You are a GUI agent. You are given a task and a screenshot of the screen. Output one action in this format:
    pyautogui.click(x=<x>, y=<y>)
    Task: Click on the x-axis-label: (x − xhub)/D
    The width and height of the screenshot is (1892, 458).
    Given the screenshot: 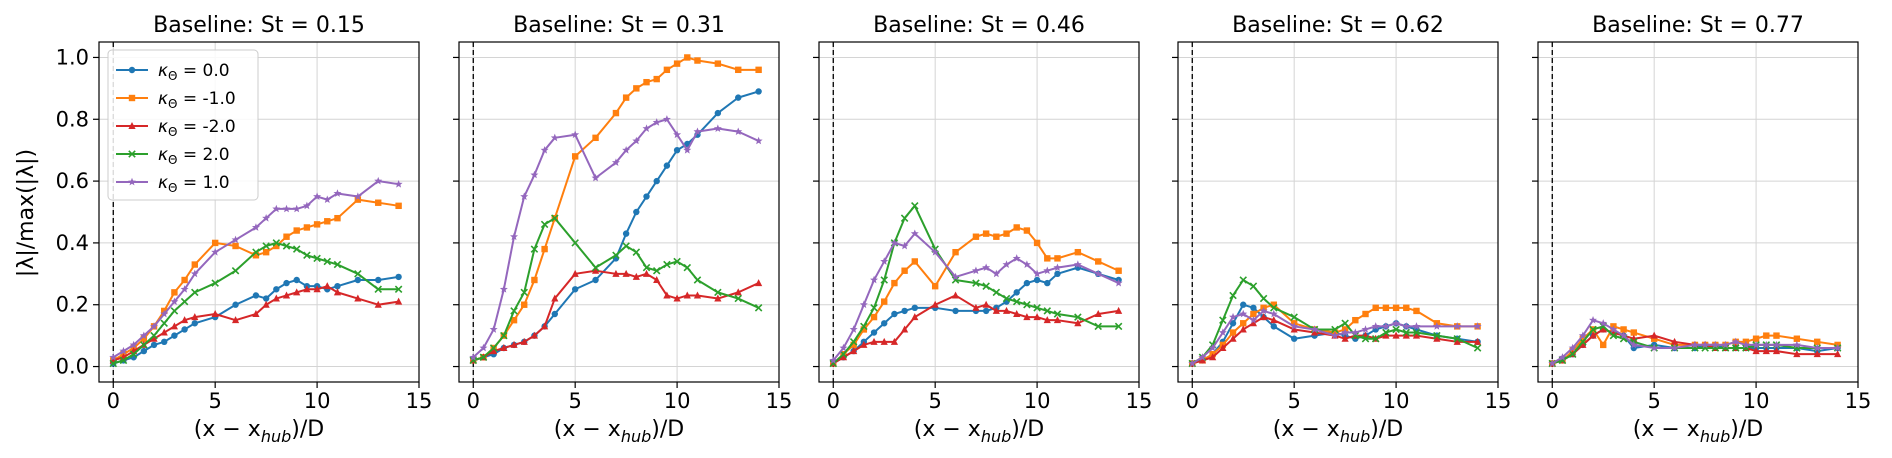 What is the action you would take?
    pyautogui.click(x=979, y=431)
    